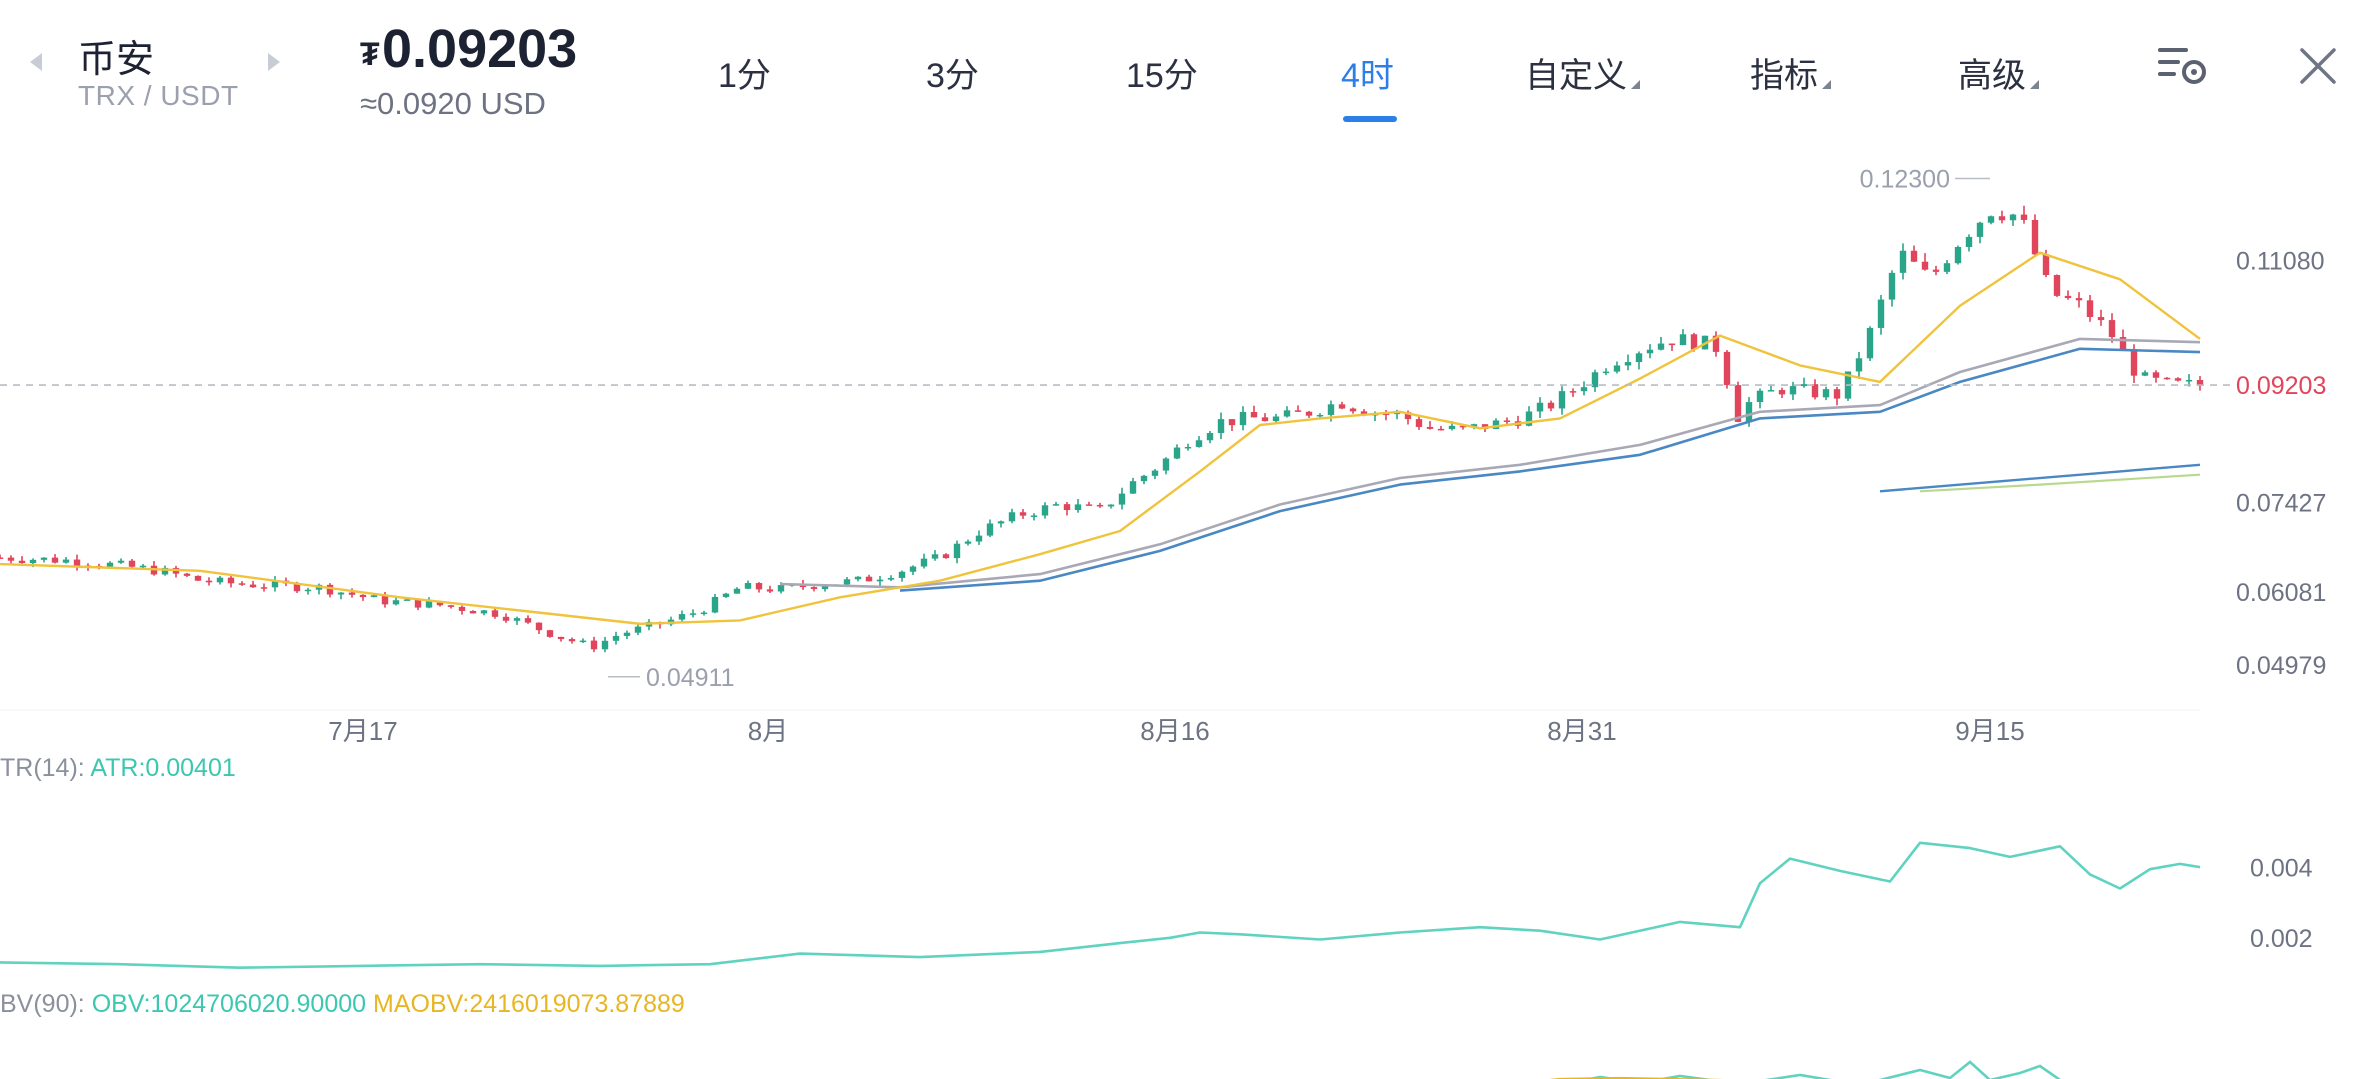  What do you see at coordinates (118, 768) in the screenshot?
I see `atr-label: TR(14): ATR:0.00401` at bounding box center [118, 768].